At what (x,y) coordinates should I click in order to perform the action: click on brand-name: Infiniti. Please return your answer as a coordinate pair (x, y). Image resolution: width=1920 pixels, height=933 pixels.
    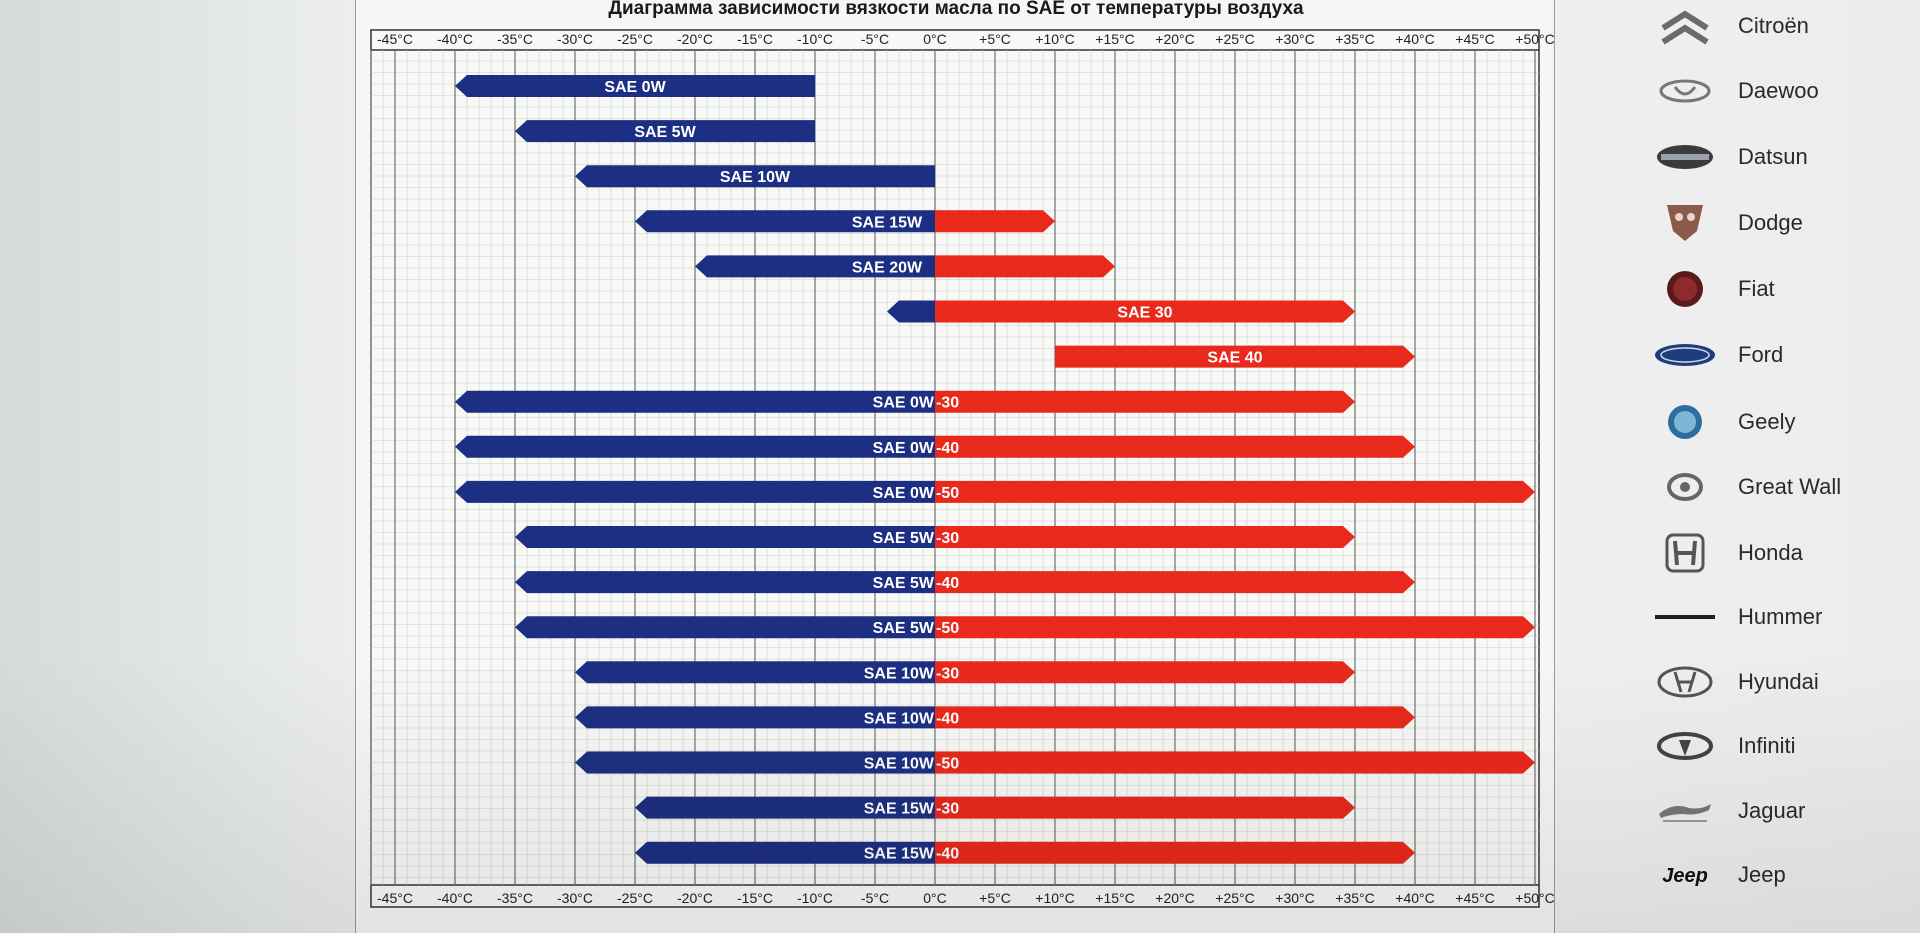
    Looking at the image, I should click on (1767, 745).